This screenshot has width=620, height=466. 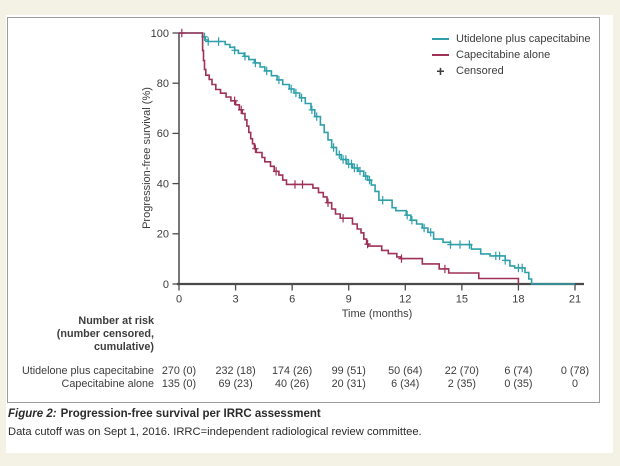 What do you see at coordinates (348, 384) in the screenshot?
I see `risk-value: 20 (31)` at bounding box center [348, 384].